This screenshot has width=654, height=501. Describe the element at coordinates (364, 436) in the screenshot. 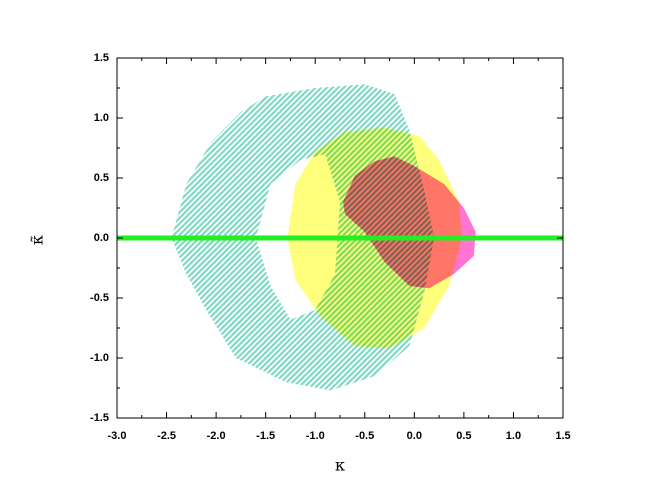

I see `x-tick-label: -0.5` at that location.